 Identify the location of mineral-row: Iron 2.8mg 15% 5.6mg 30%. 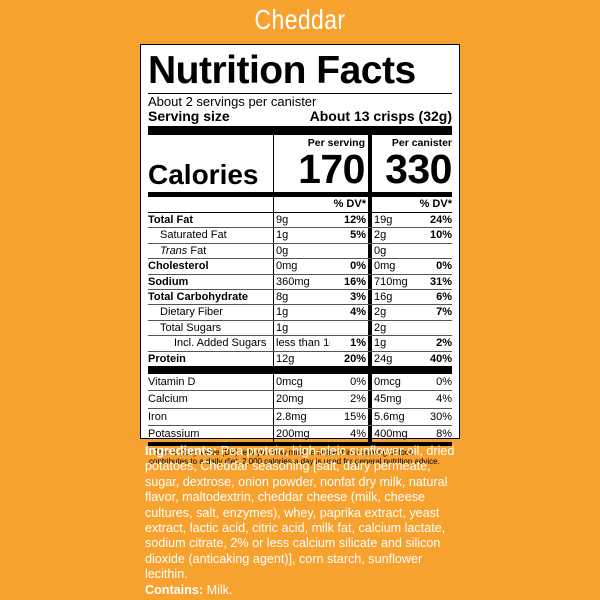
(300, 417).